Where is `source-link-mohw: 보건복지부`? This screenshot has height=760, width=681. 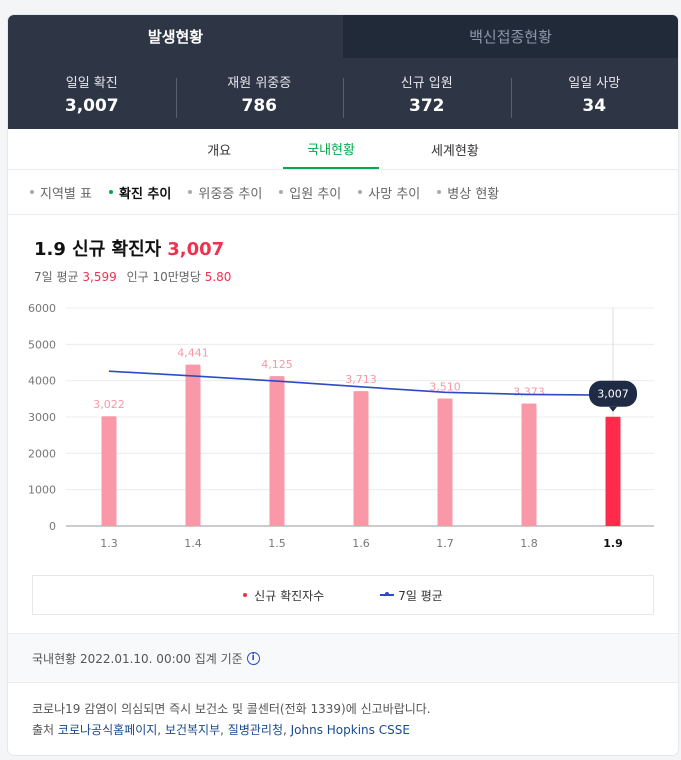
source-link-mohw: 보건복지부 is located at coordinates (192, 730).